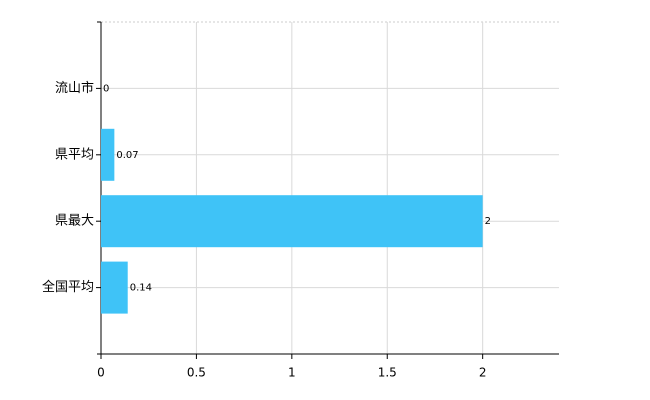  What do you see at coordinates (292, 373) in the screenshot?
I see `x-tick-label: 1` at bounding box center [292, 373].